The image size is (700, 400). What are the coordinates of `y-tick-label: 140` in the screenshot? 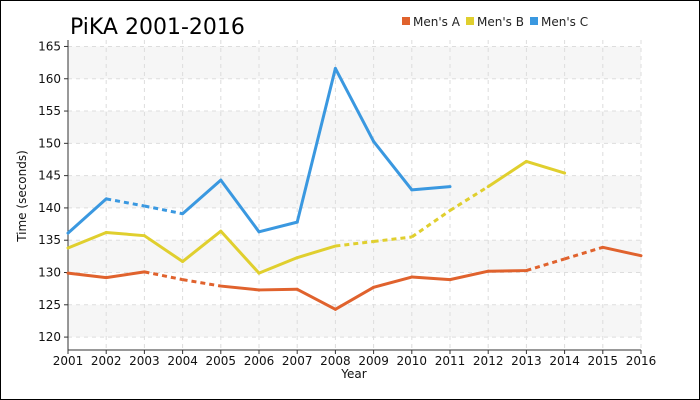 It's located at (49, 208).